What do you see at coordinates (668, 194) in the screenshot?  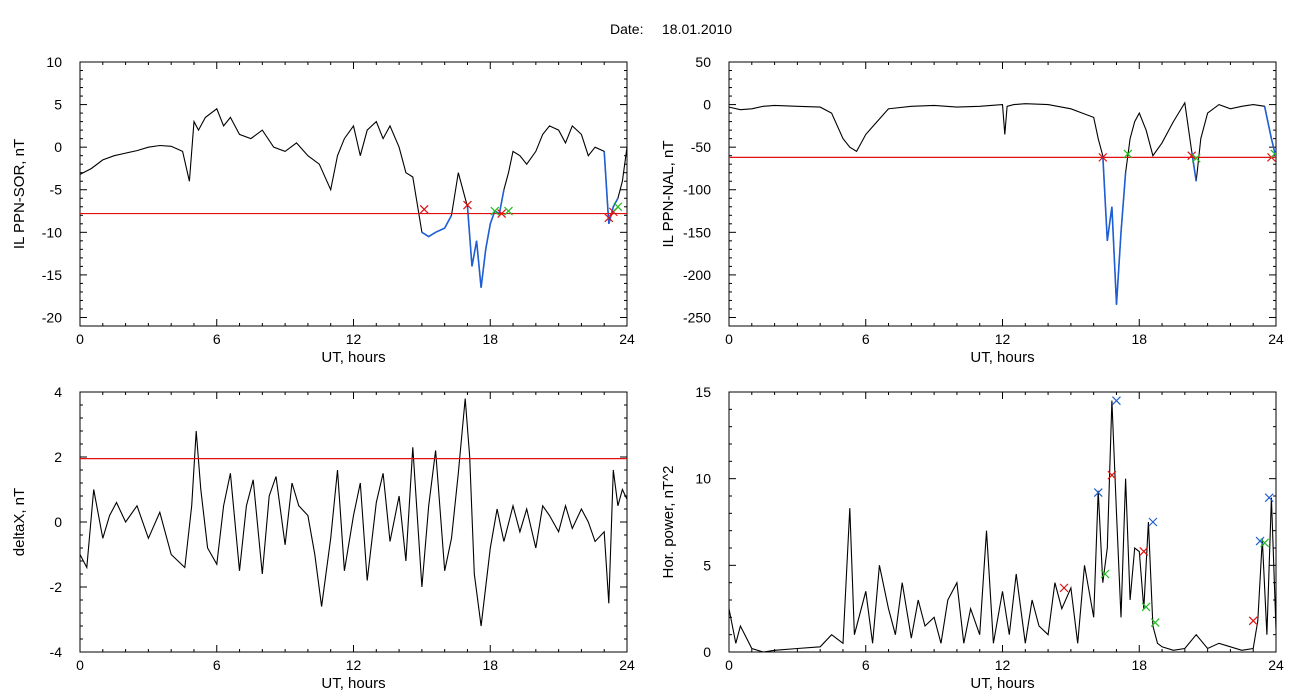 I see `y-axis-label: IL PPN-NAL, nT` at bounding box center [668, 194].